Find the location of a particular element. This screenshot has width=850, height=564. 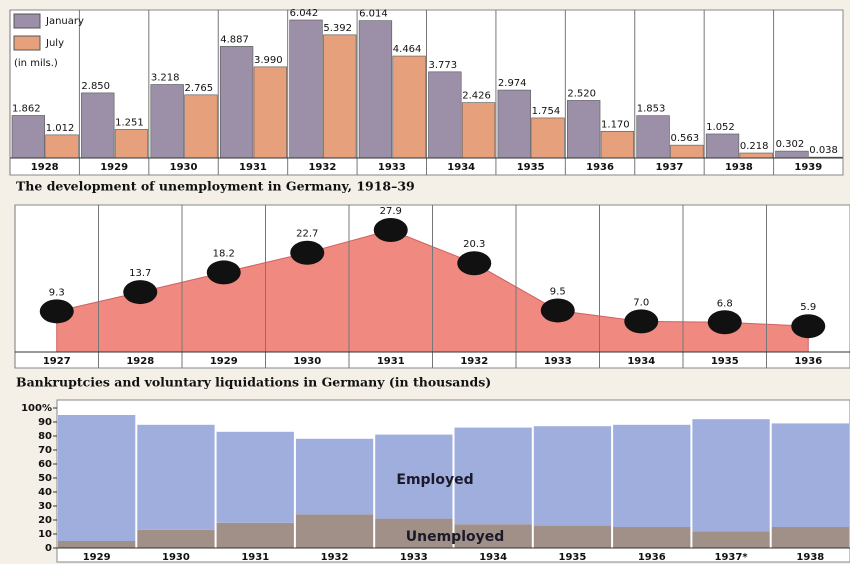

unit-note: (in mils.) is located at coordinates (36, 63).